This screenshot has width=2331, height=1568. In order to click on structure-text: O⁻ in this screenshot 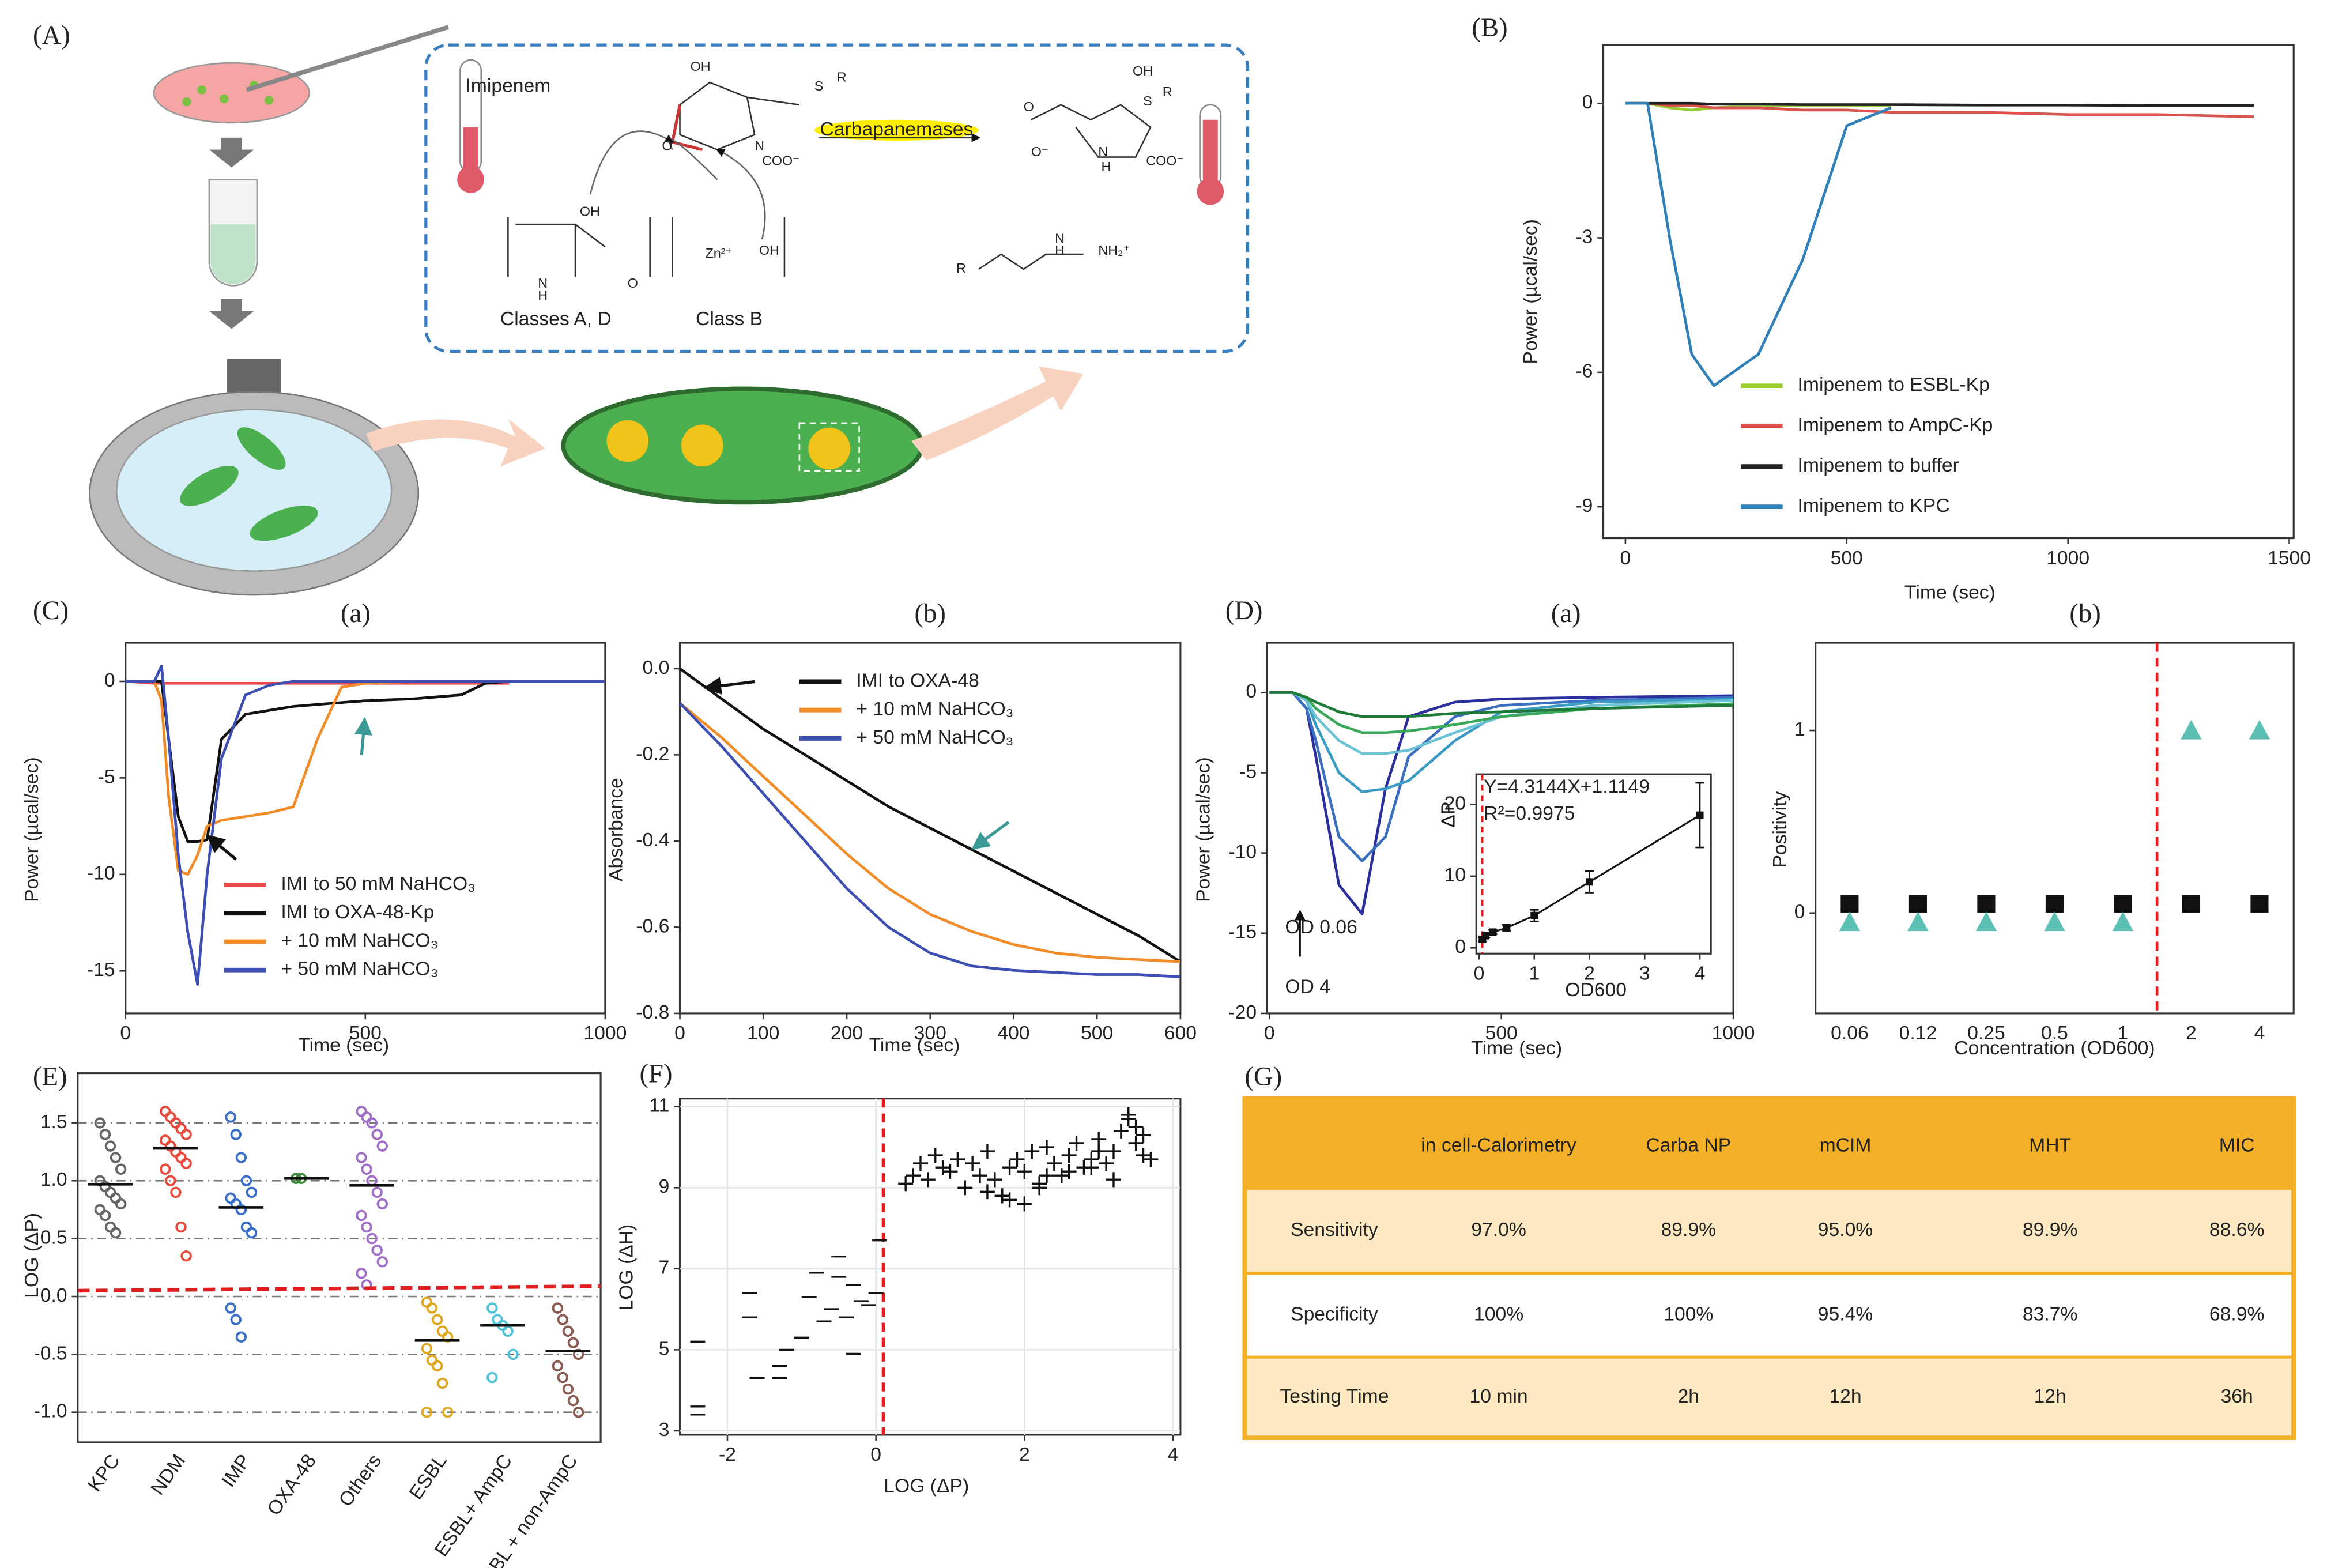, I will do `click(1039, 151)`.